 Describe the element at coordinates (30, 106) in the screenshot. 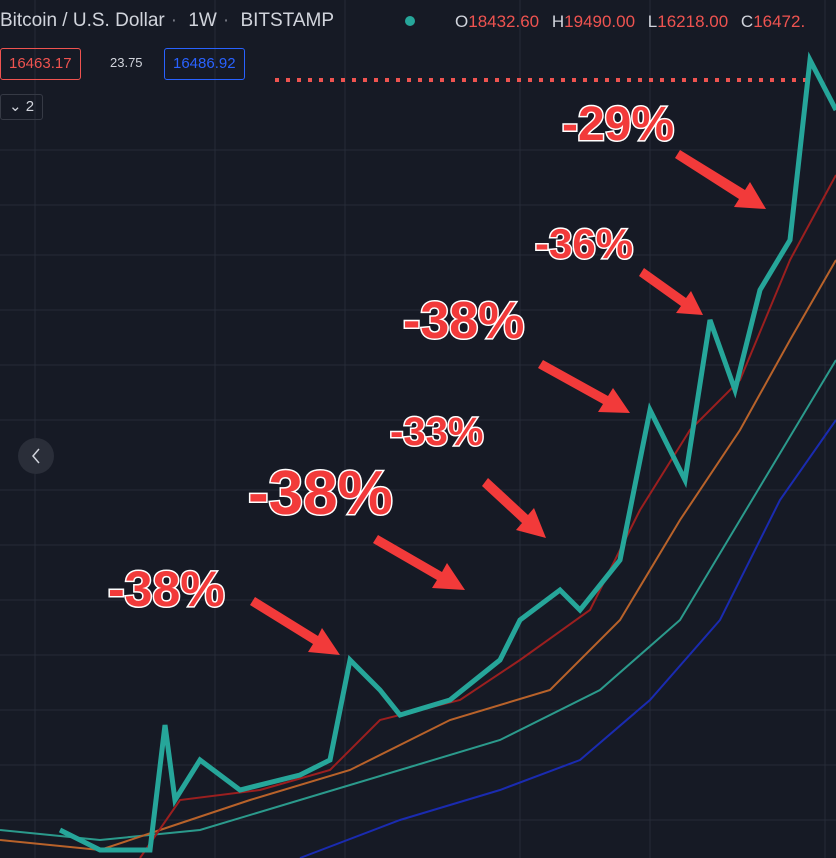

I see `indicator-count: 2` at that location.